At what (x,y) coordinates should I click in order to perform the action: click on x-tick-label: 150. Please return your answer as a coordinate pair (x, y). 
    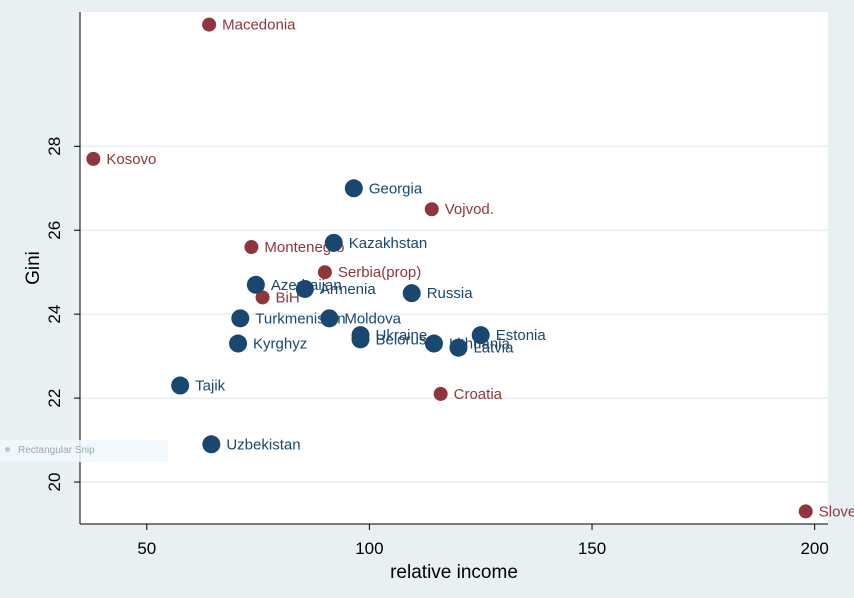
    Looking at the image, I should click on (592, 548).